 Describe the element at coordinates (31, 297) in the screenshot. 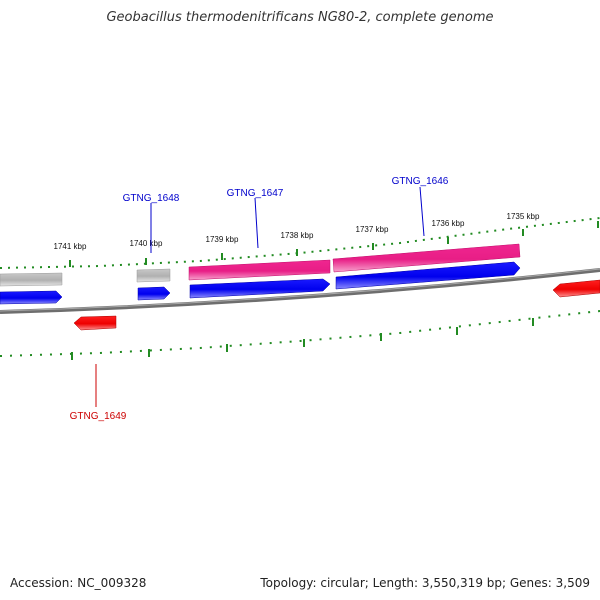

I see `cds-forward-left` at that location.